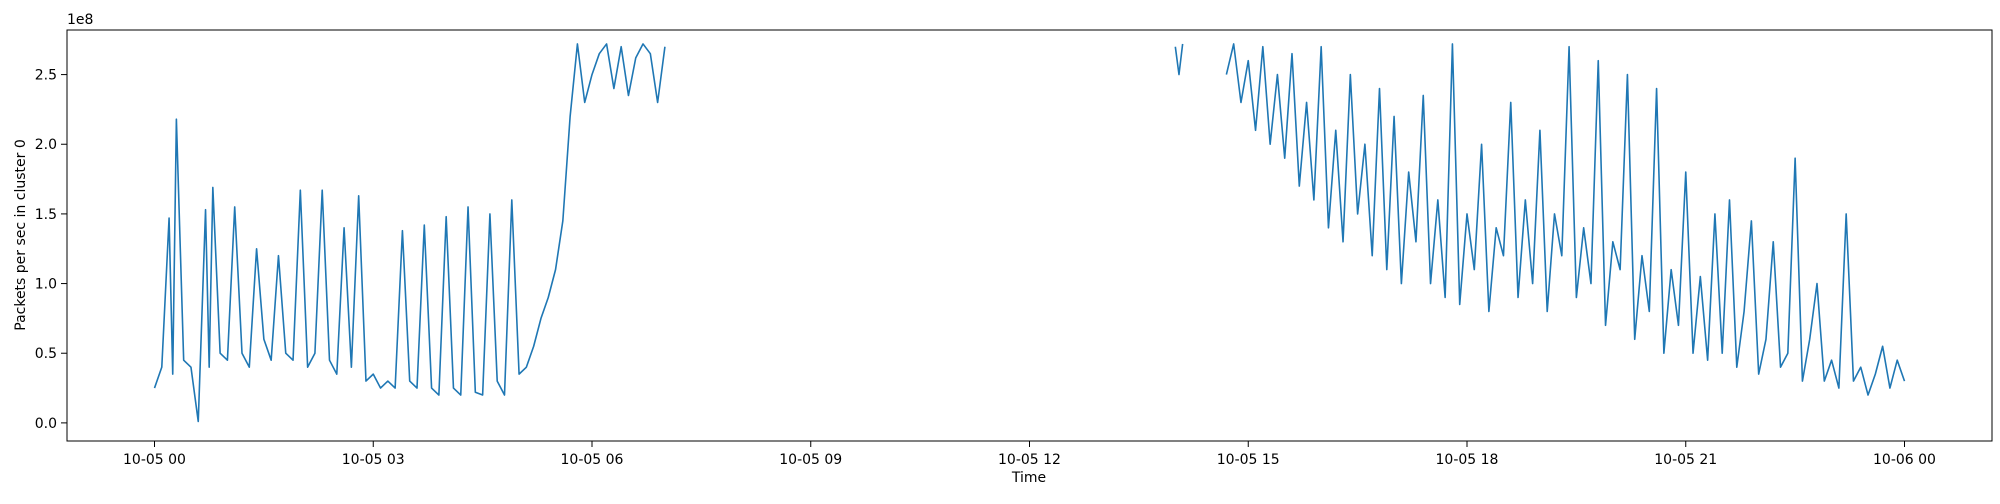 Image resolution: width=2000 pixels, height=504 pixels. What do you see at coordinates (46, 215) in the screenshot?
I see `y-tick-label: 1.5` at bounding box center [46, 215].